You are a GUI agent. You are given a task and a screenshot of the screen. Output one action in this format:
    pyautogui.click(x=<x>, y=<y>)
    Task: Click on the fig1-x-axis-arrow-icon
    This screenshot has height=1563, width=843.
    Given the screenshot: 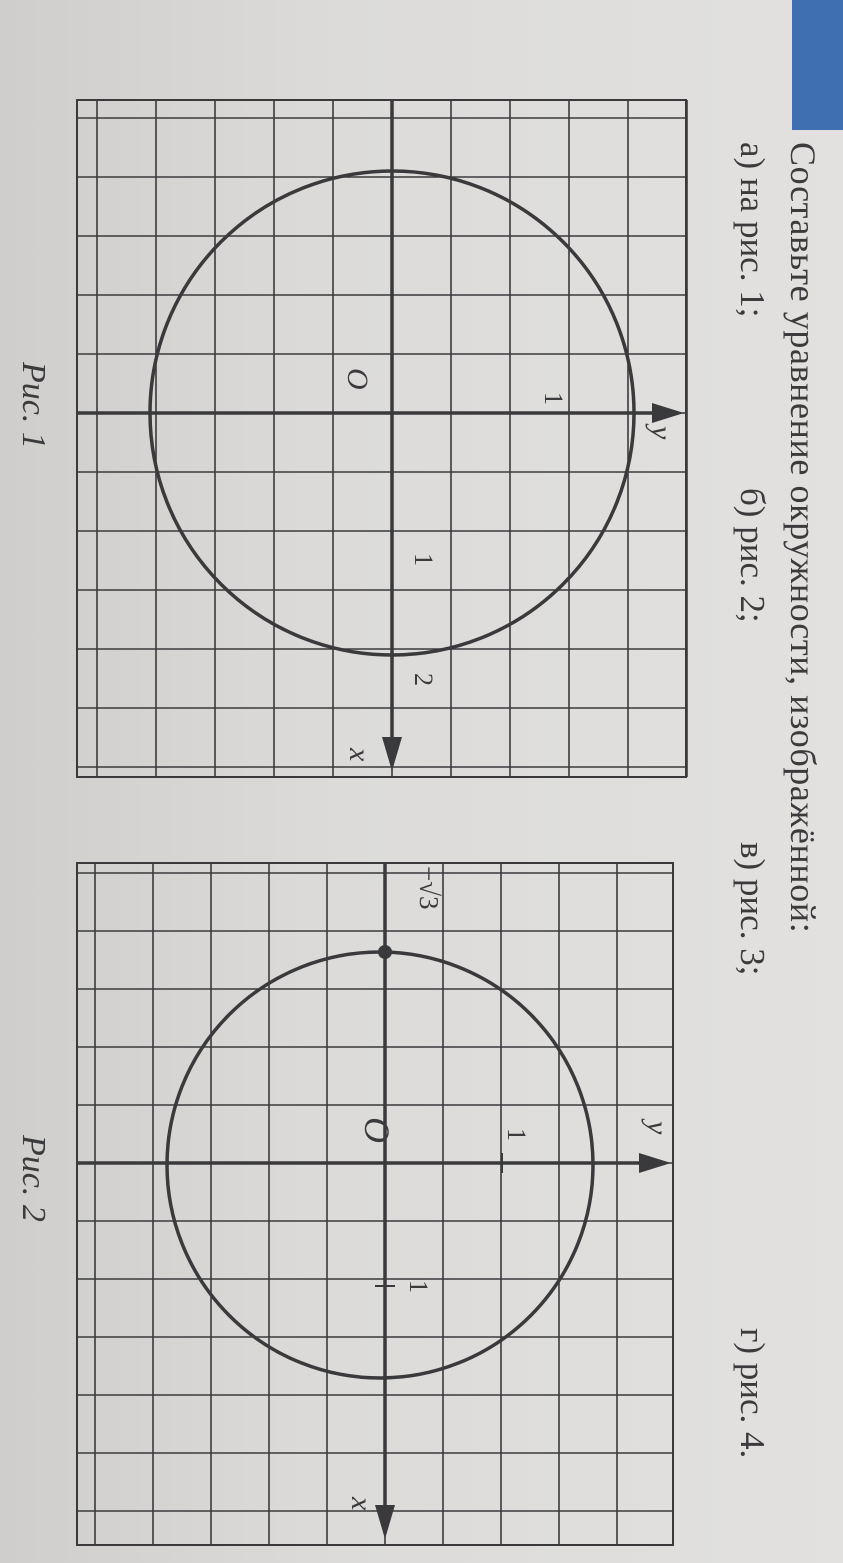 What is the action you would take?
    pyautogui.click(x=392, y=754)
    